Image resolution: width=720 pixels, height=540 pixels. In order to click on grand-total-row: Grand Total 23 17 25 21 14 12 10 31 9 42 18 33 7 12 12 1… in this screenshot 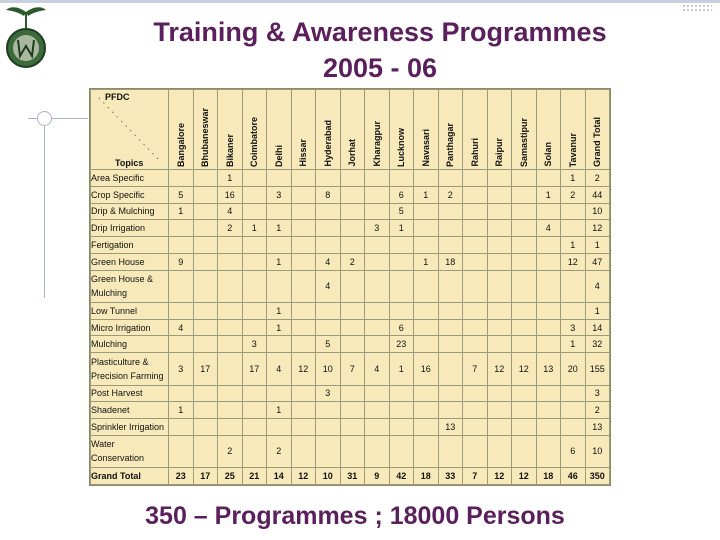, I will do `click(350, 476)`.